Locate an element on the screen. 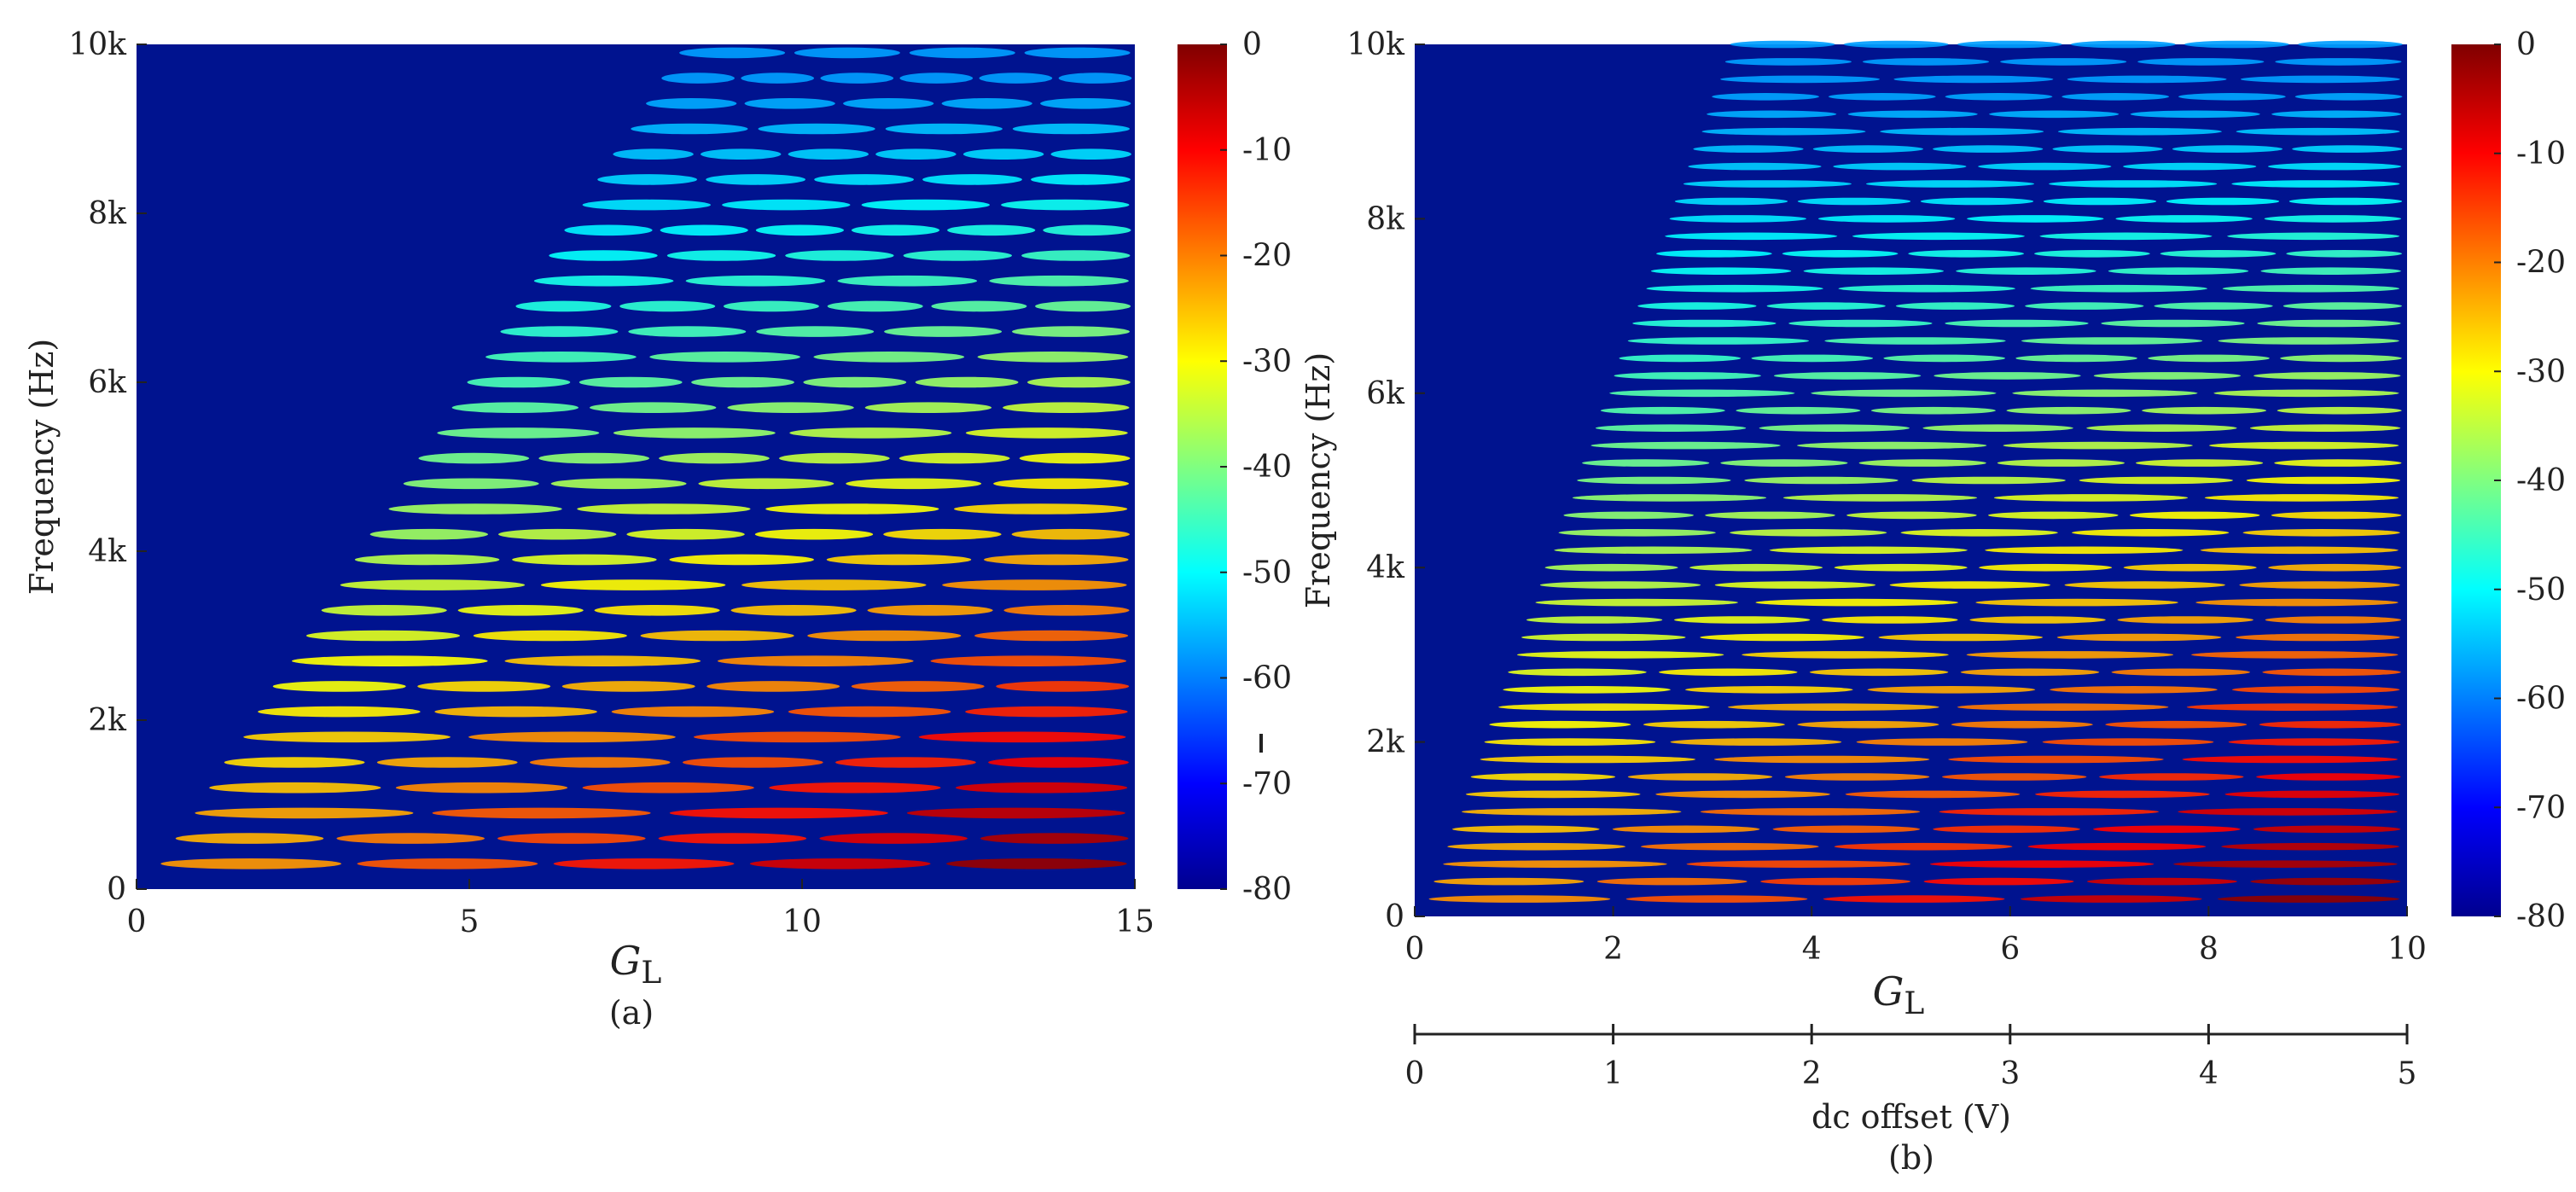 The image size is (2576, 1192). x-tick-label: 10 is located at coordinates (802, 921).